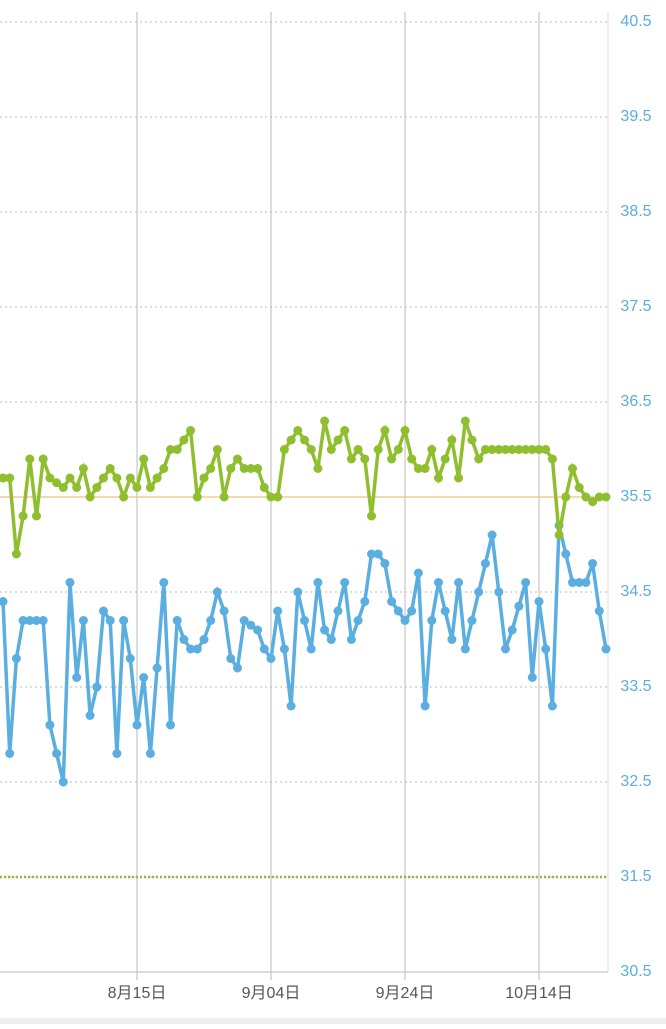  What do you see at coordinates (333, 1021) in the screenshot?
I see `bottom-bar` at bounding box center [333, 1021].